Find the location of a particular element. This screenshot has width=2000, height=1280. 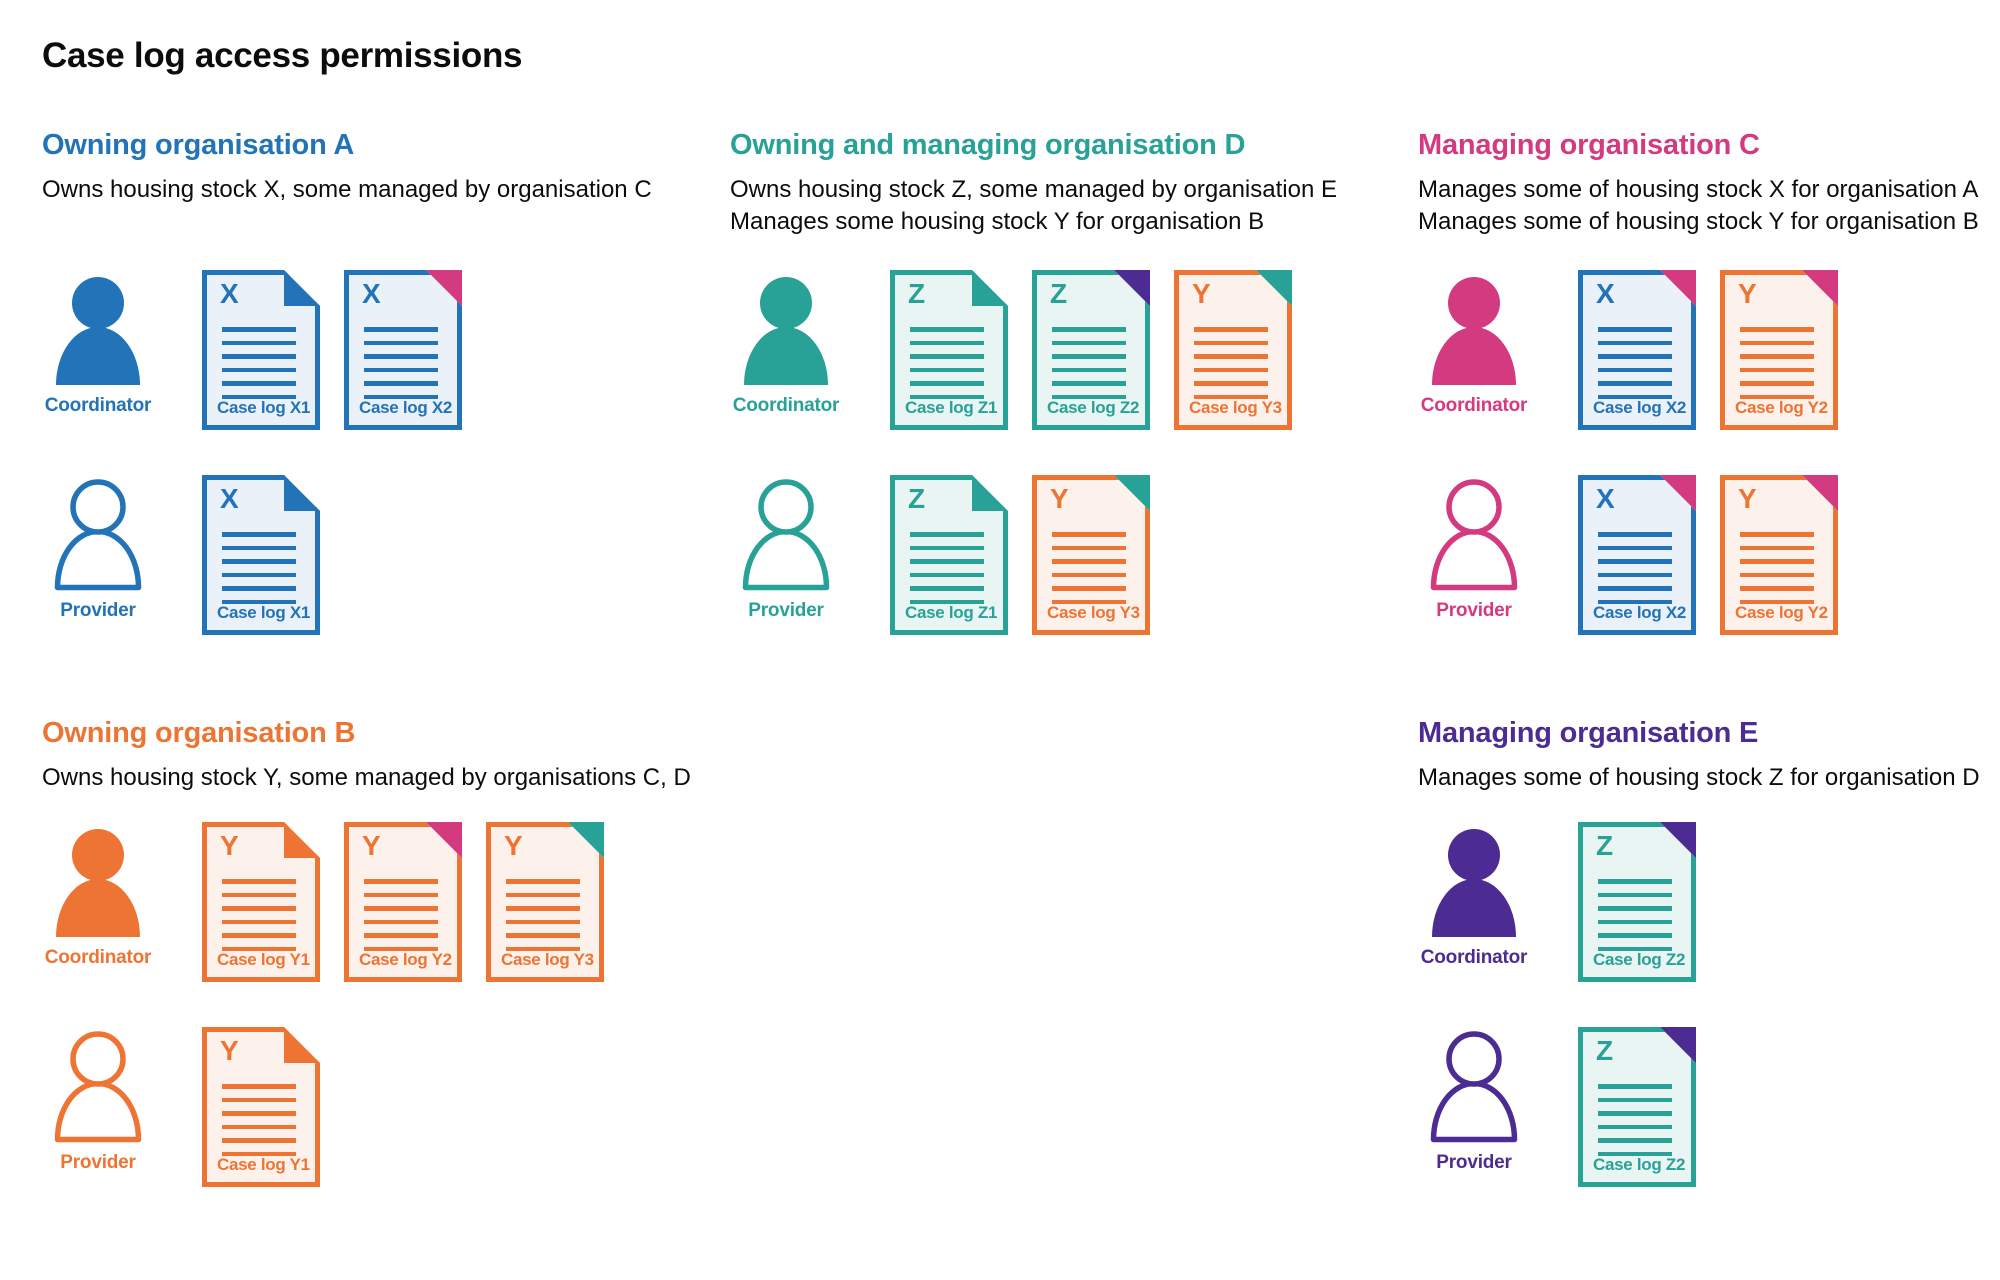

section-heading: Managing organisation C is located at coordinates (1589, 145).